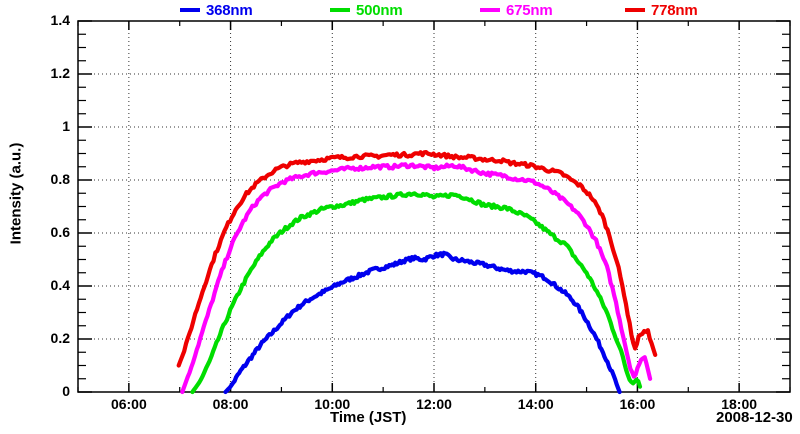 The image size is (800, 434). I want to click on y-axis-title: Intensity (a.u.), so click(16, 193).